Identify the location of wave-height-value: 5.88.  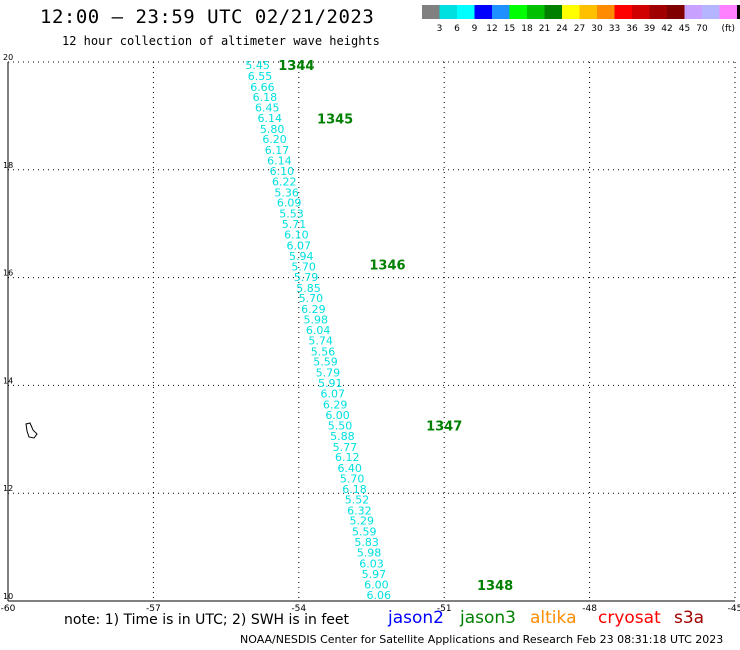
(342, 436).